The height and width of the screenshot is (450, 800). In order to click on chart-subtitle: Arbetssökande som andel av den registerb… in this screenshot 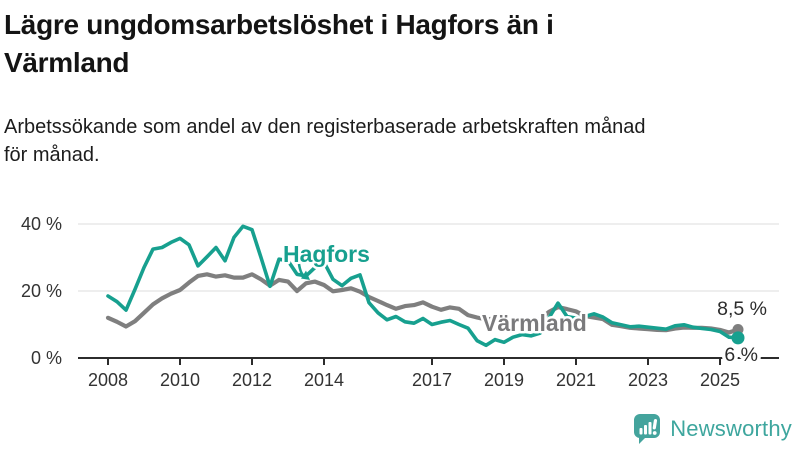, I will do `click(325, 141)`.